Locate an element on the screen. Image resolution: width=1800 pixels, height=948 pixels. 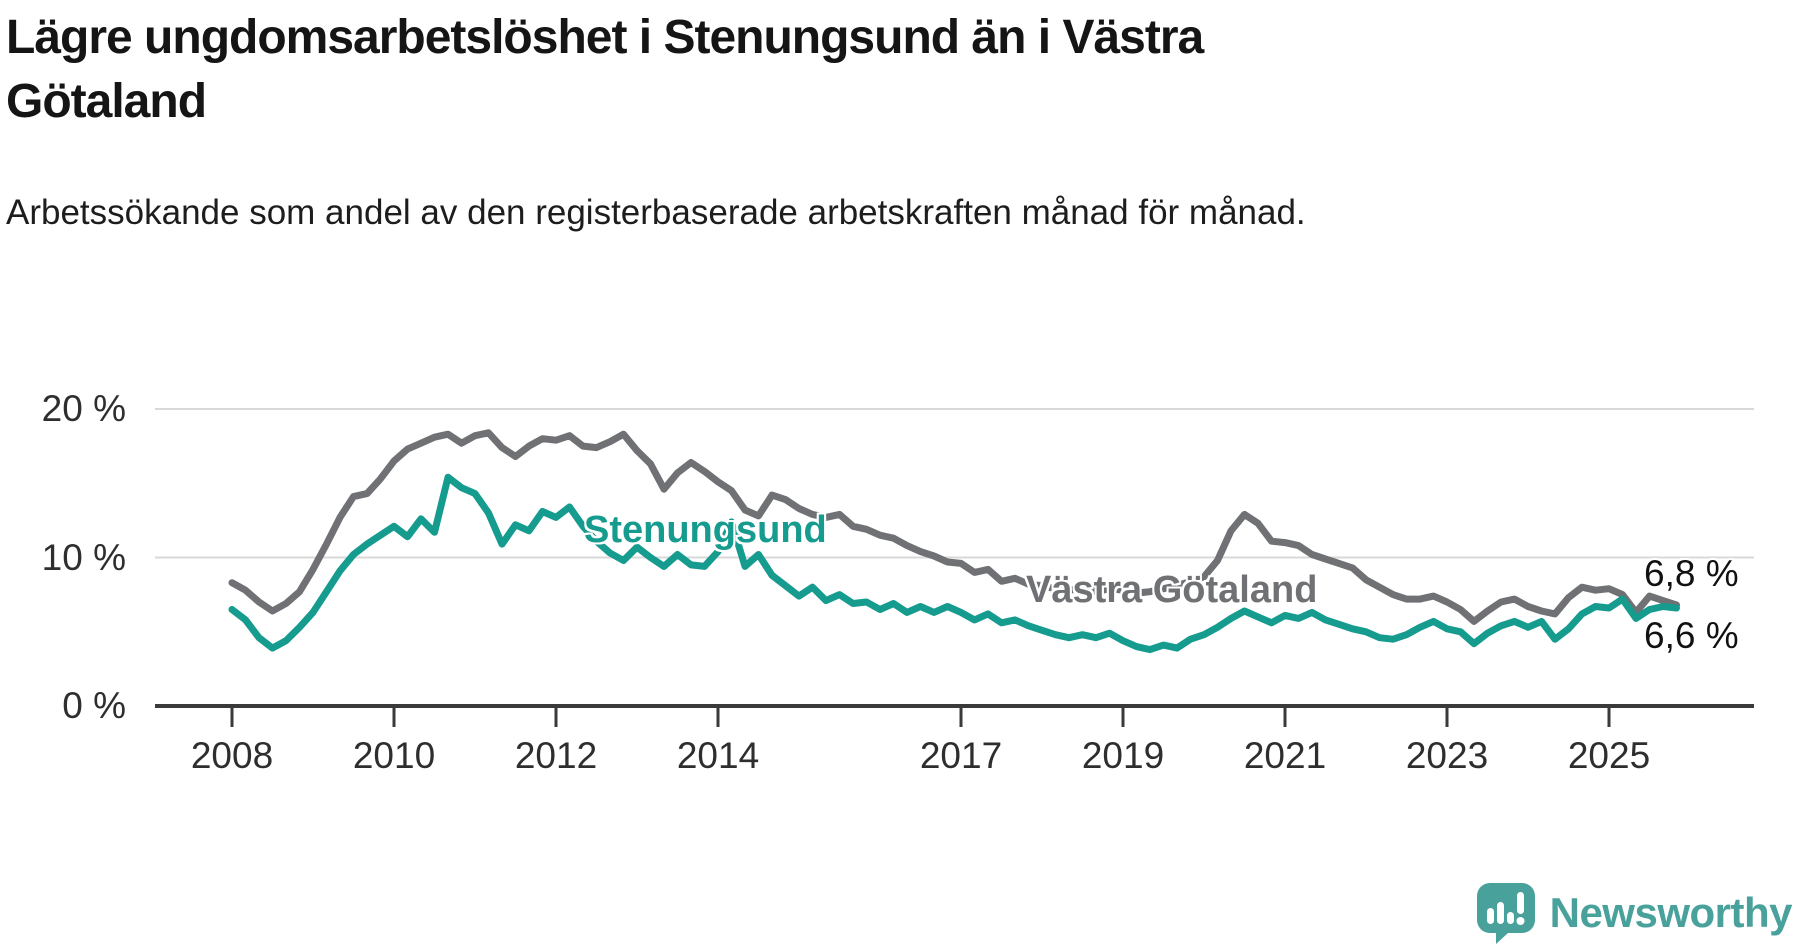
newsworthy-logo: Newsworthy is located at coordinates (1634, 913).